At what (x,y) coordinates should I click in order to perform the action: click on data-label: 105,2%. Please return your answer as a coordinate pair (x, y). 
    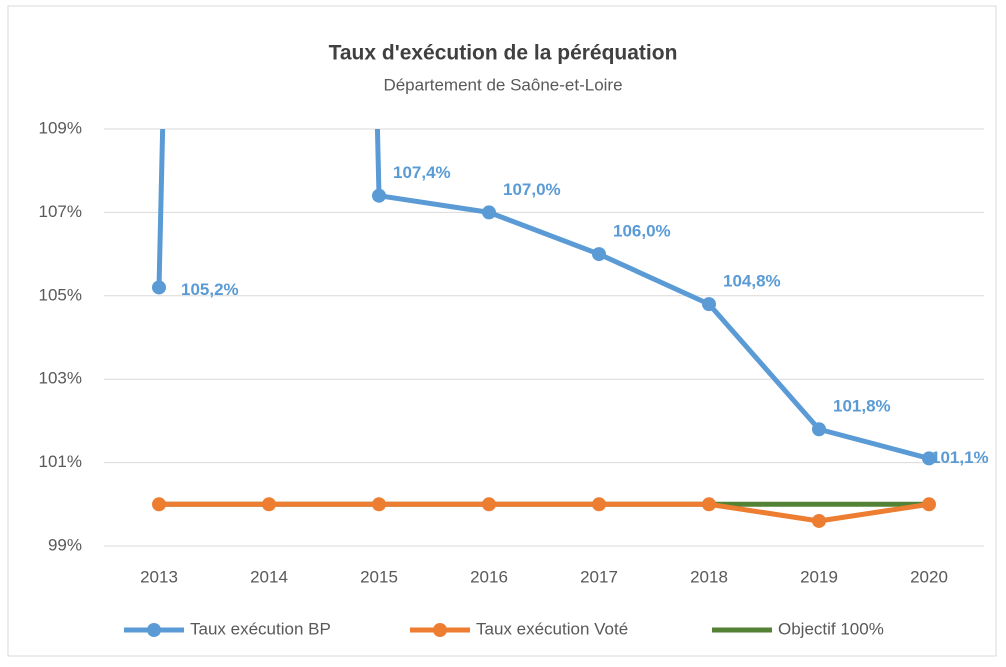
    Looking at the image, I should click on (210, 289).